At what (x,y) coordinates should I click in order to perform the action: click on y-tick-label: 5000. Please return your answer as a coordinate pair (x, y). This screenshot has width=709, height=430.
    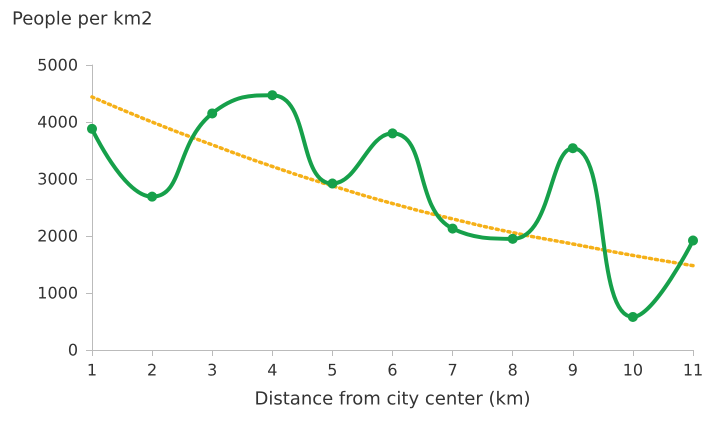
    Looking at the image, I should click on (57, 65).